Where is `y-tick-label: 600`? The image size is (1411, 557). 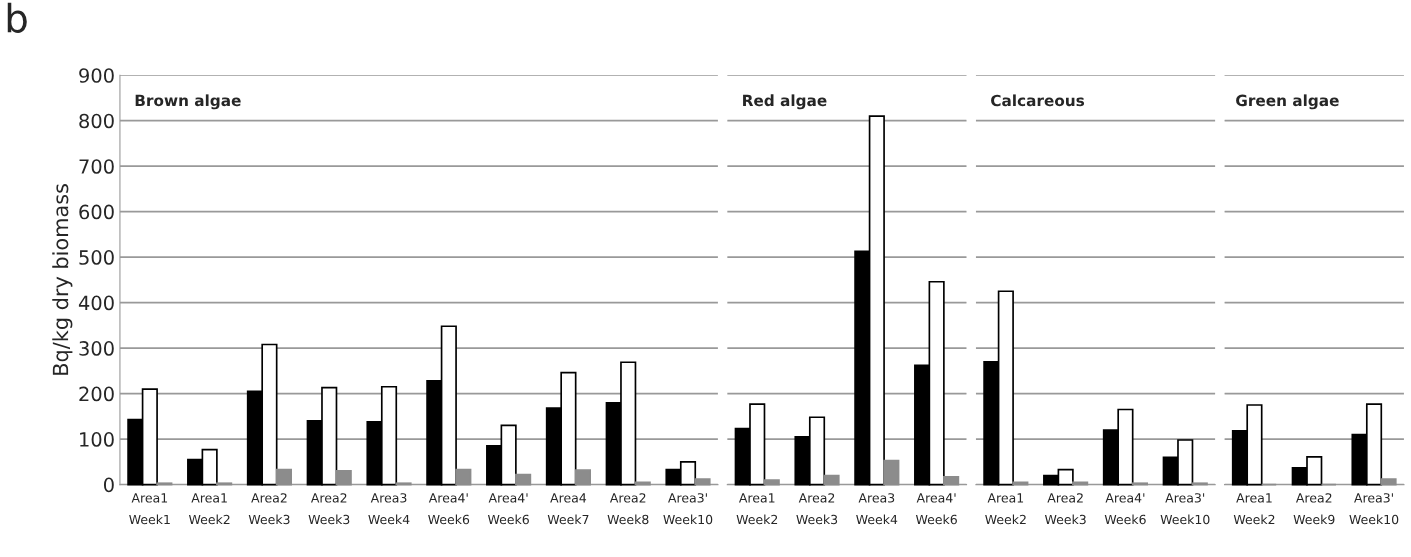 y-tick-label: 600 is located at coordinates (96, 212).